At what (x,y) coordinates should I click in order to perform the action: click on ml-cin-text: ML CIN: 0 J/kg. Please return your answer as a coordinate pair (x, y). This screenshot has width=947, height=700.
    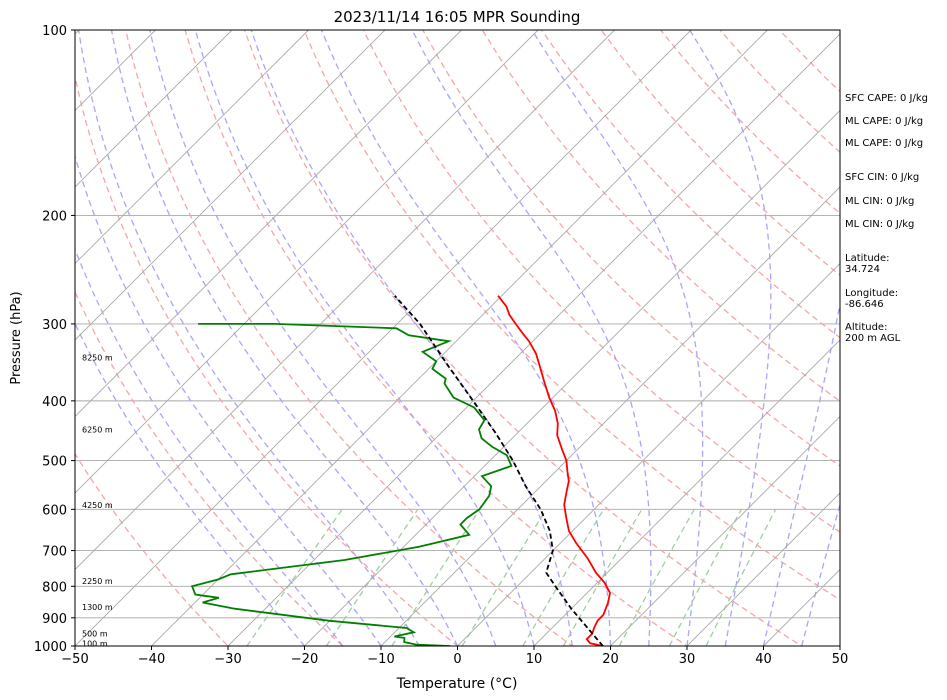
    Looking at the image, I should click on (880, 201).